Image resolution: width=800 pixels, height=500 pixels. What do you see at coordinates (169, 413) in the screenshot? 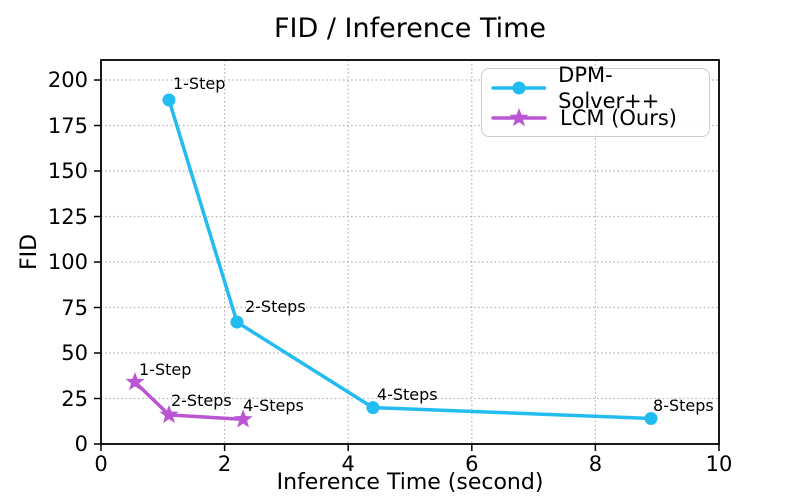
I see `data-point-lcm-ours-2-steps` at bounding box center [169, 413].